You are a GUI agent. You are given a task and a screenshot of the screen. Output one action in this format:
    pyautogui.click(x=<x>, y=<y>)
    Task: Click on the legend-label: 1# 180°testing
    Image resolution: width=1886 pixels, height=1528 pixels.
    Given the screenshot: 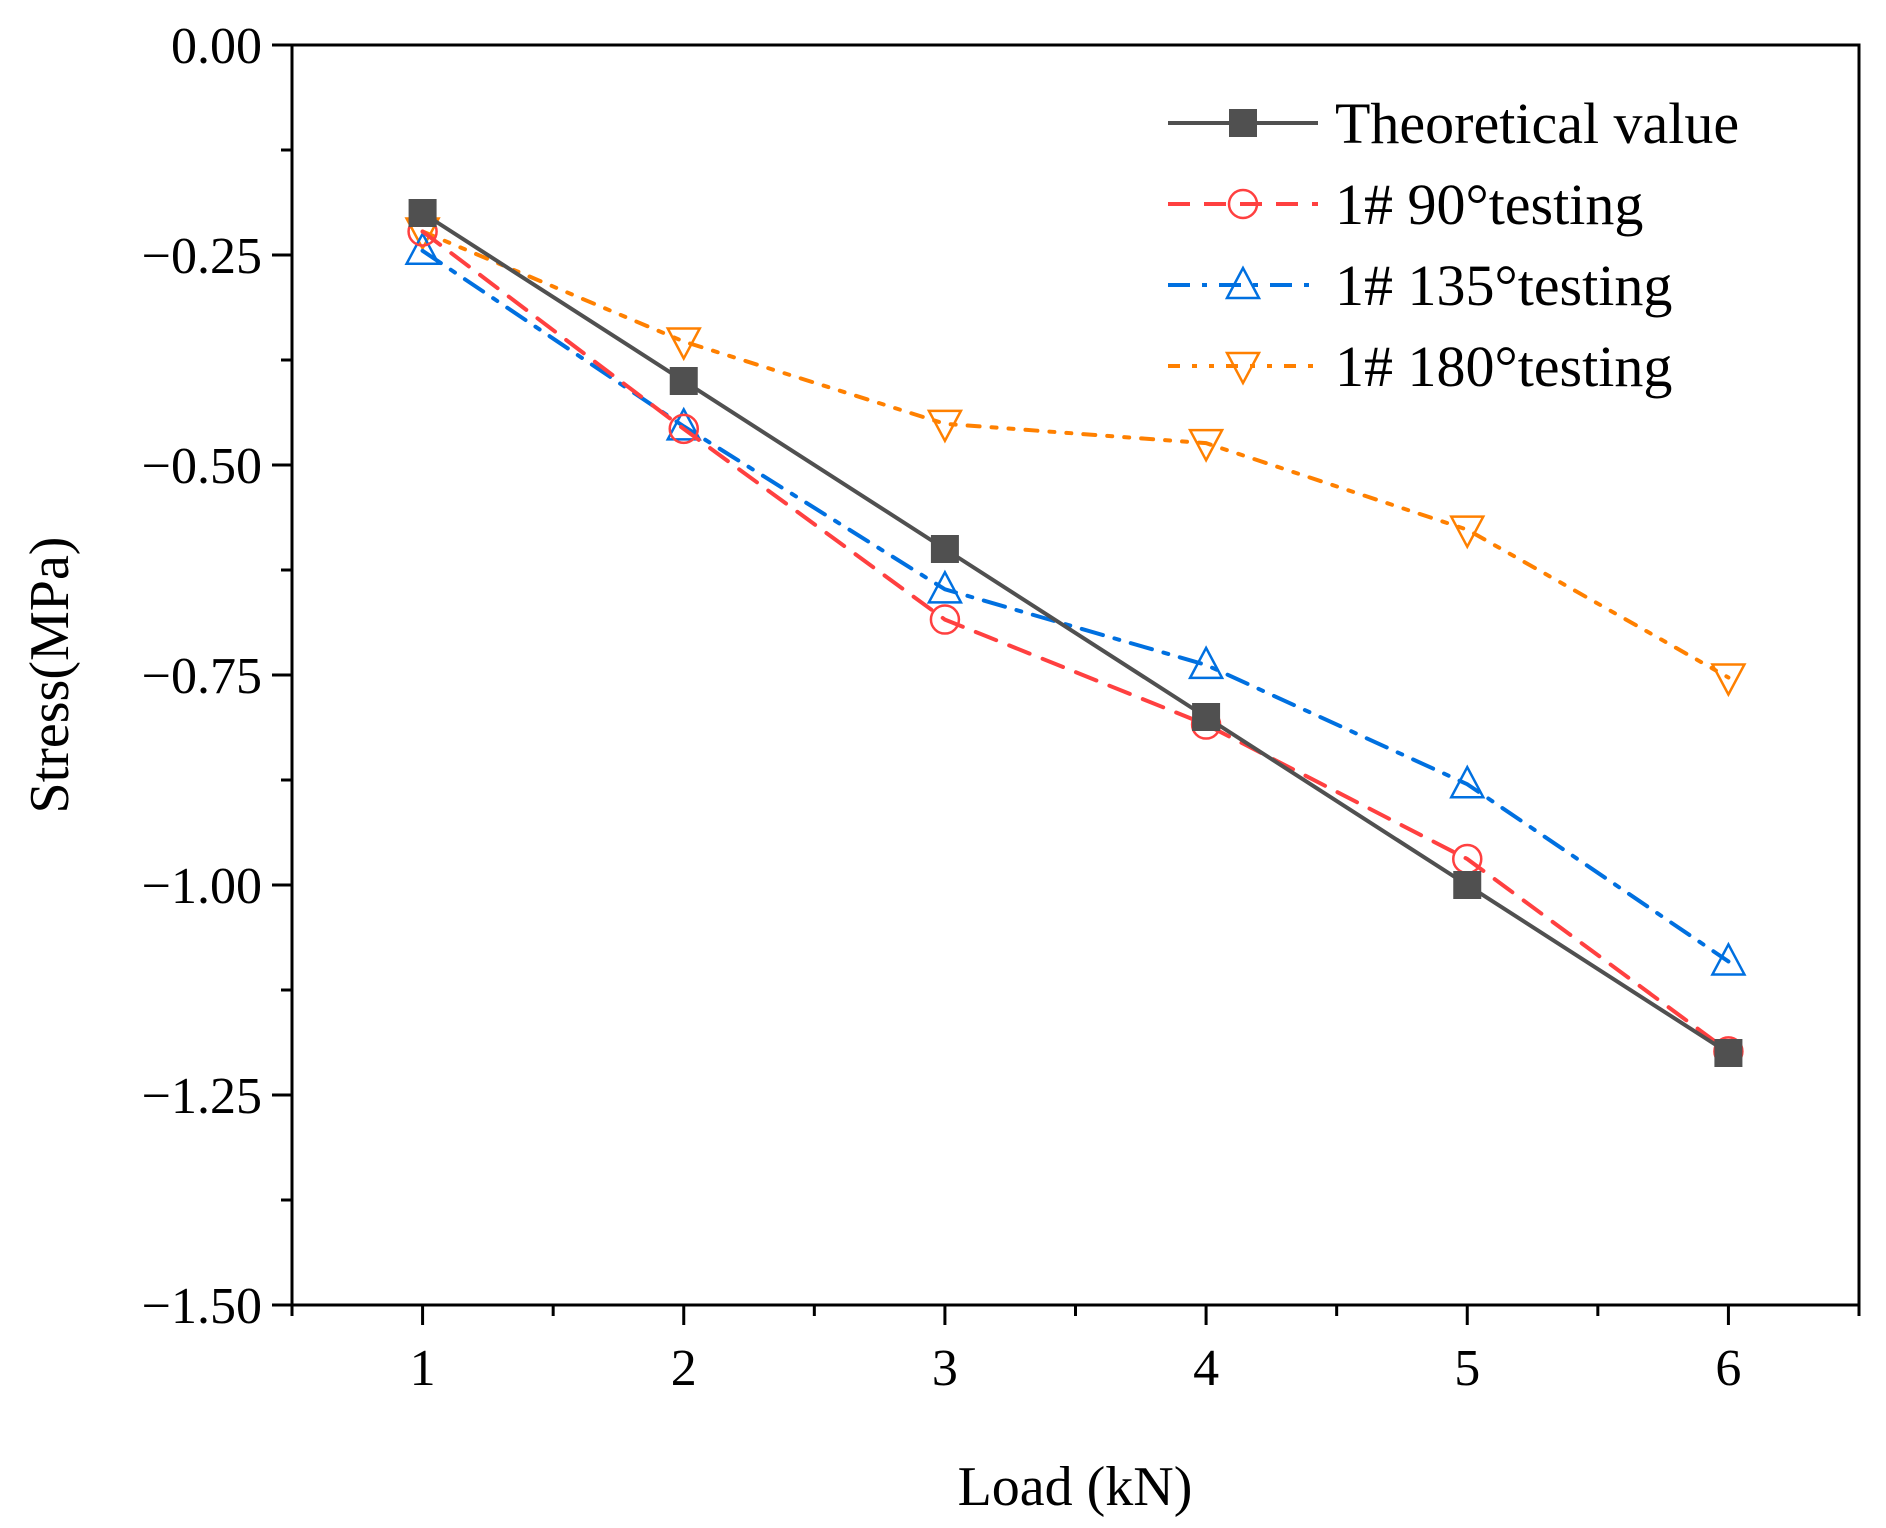 What is the action you would take?
    pyautogui.click(x=1503, y=366)
    